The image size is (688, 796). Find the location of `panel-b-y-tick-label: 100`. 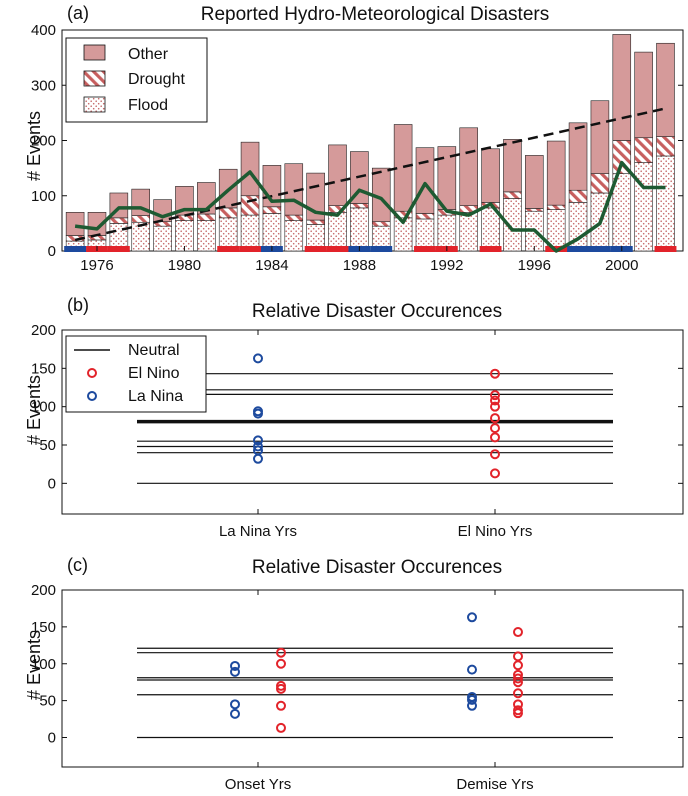

panel-b-y-tick-label: 100 is located at coordinates (43, 407).